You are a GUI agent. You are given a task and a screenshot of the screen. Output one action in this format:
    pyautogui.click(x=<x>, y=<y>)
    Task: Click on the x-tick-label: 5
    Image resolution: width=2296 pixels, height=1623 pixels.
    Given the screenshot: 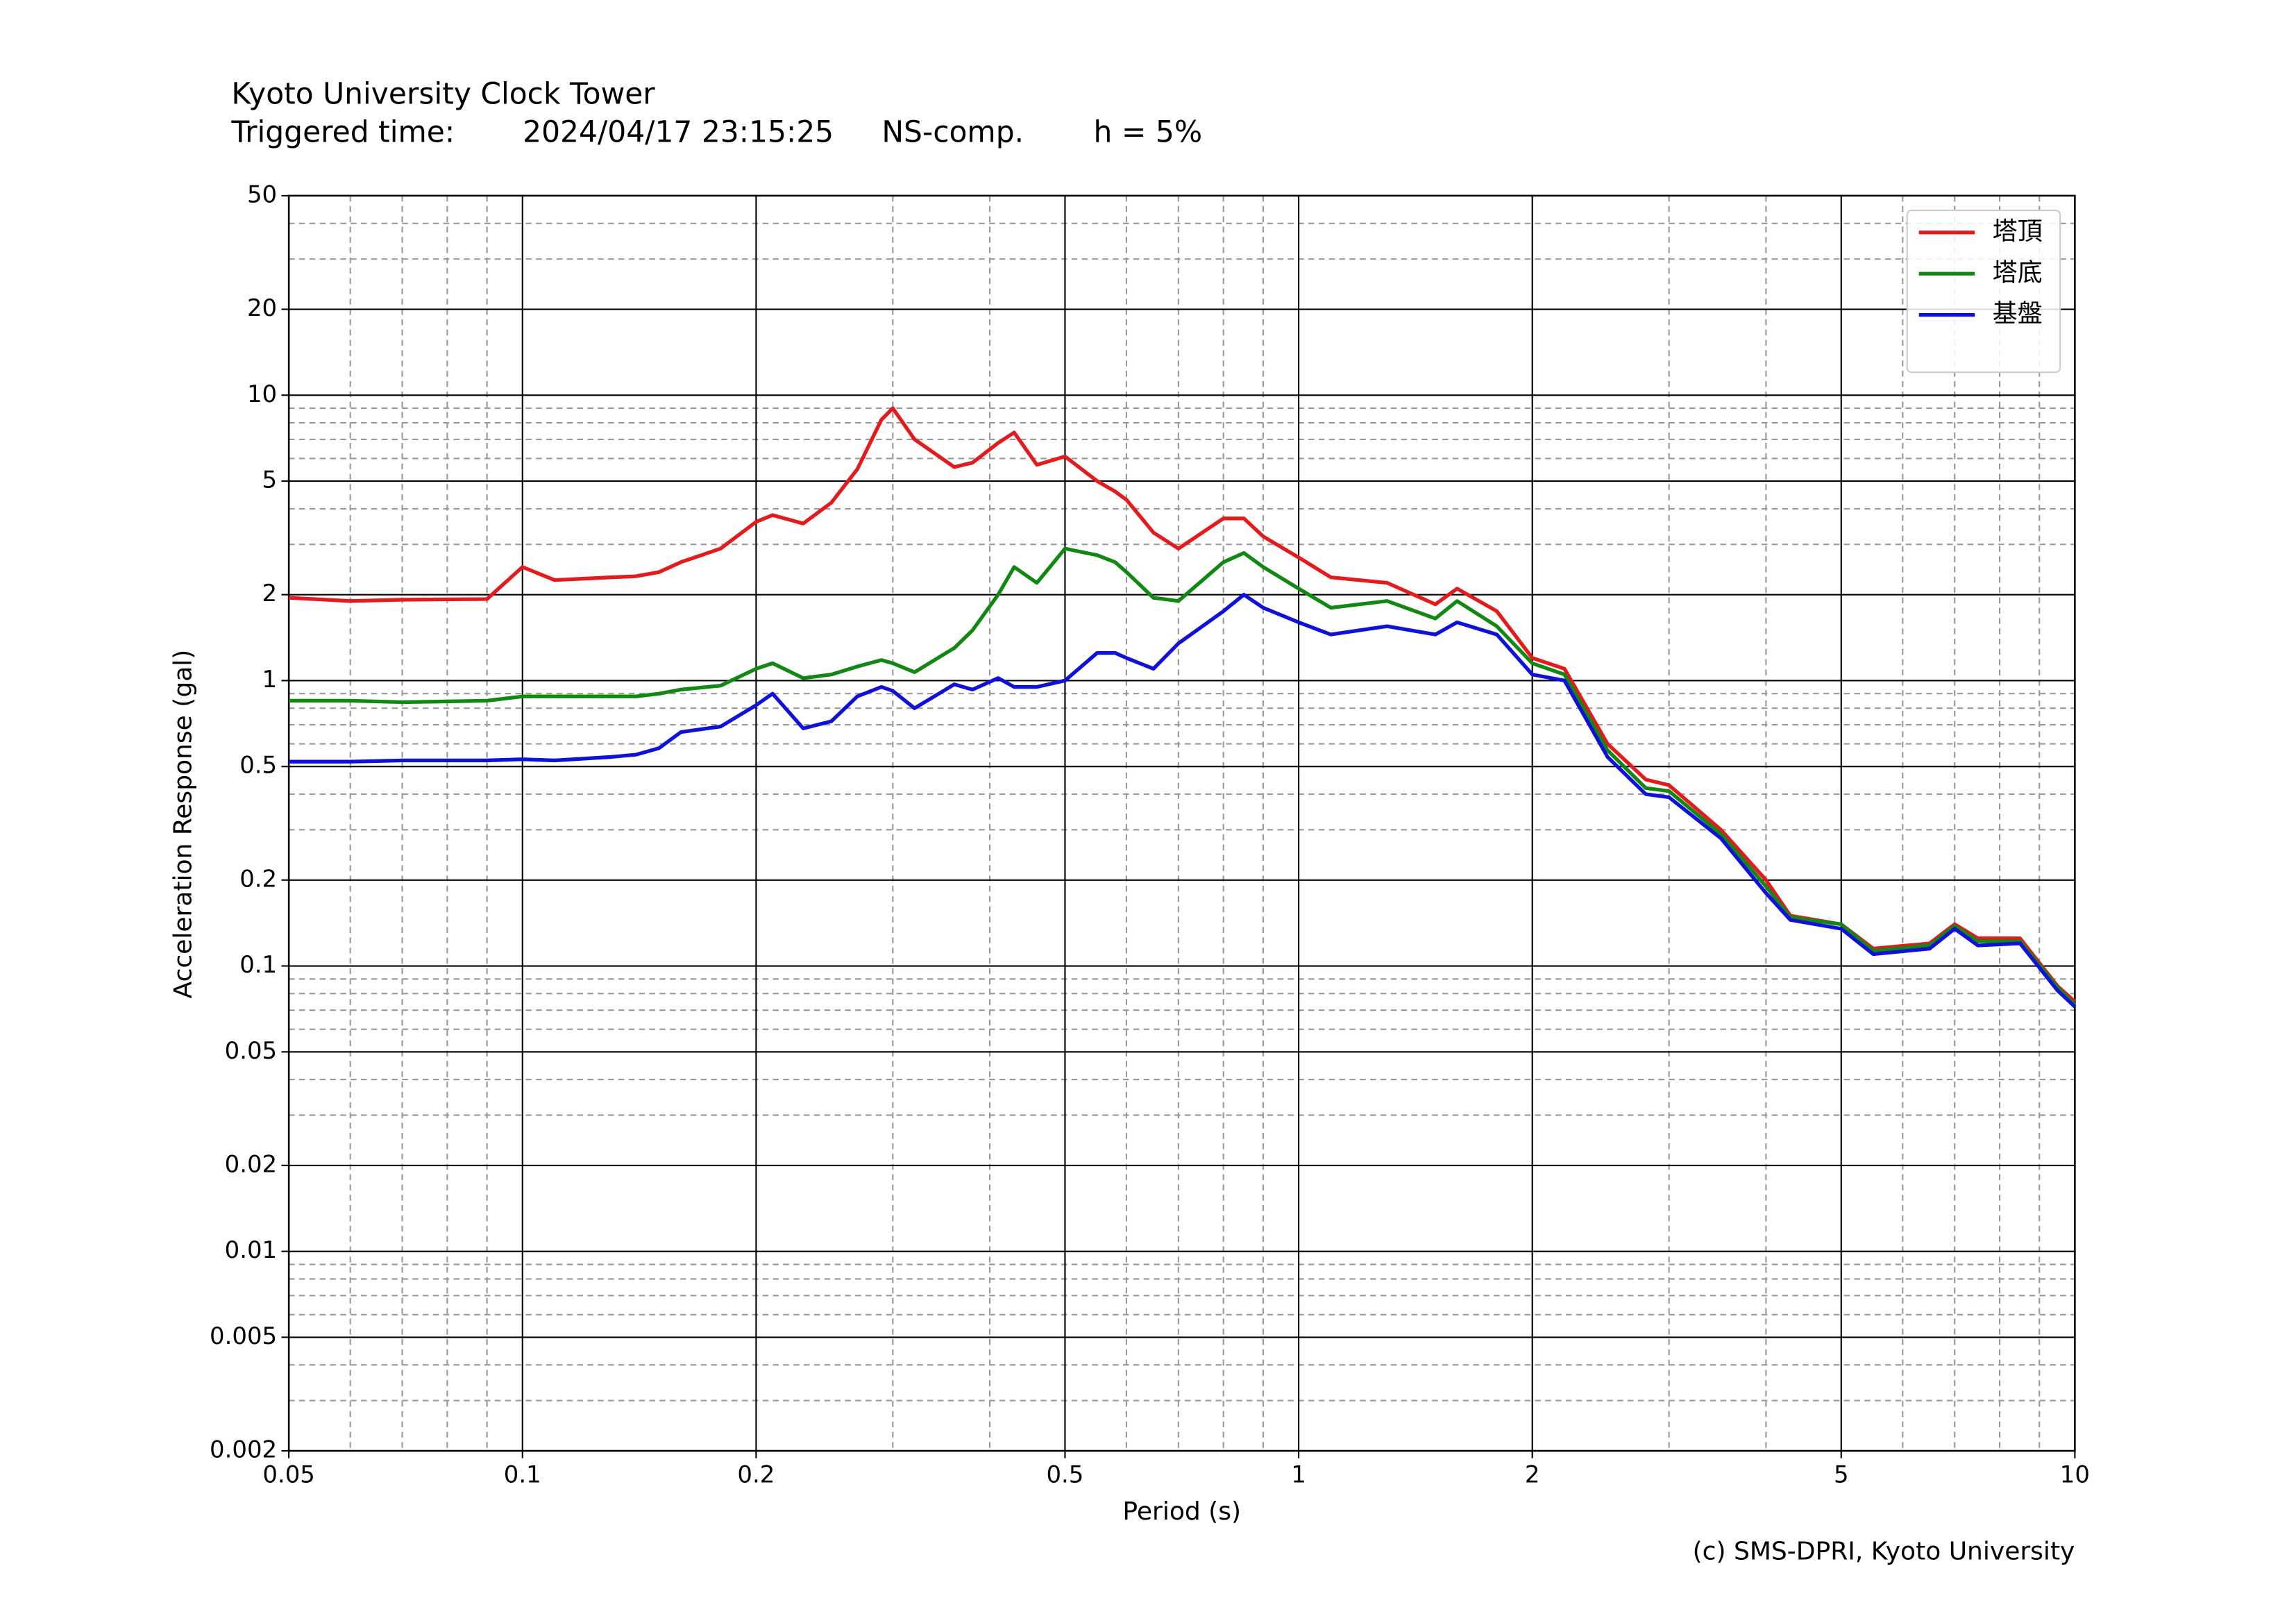 What is the action you would take?
    pyautogui.click(x=1841, y=1474)
    